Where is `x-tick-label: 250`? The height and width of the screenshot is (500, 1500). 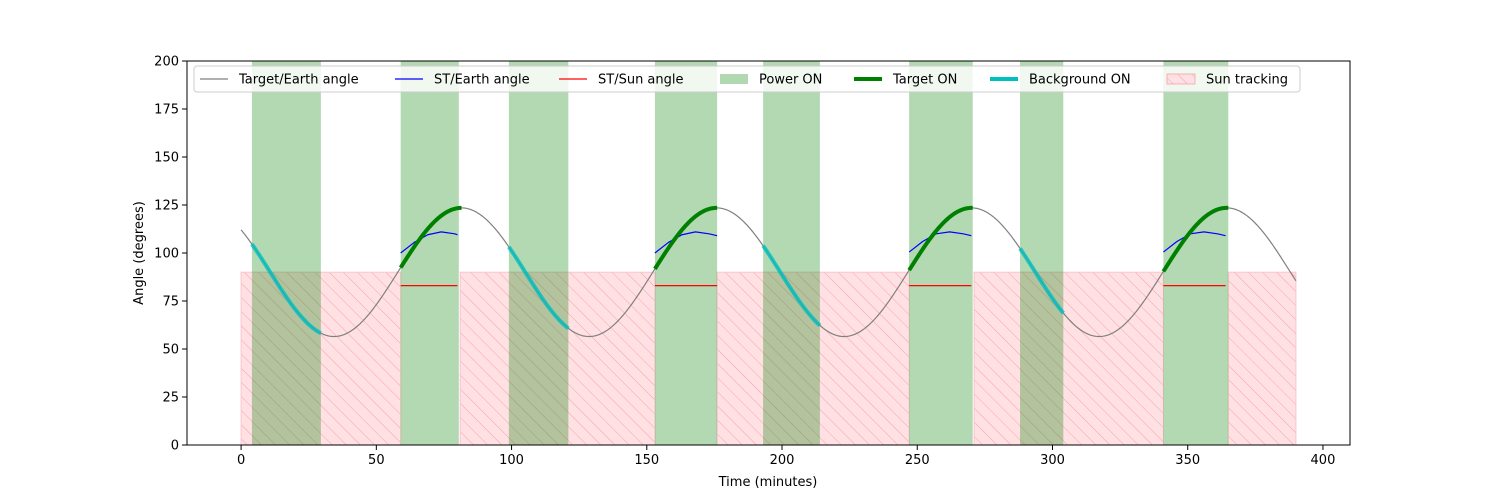
x-tick-label: 250 is located at coordinates (917, 460).